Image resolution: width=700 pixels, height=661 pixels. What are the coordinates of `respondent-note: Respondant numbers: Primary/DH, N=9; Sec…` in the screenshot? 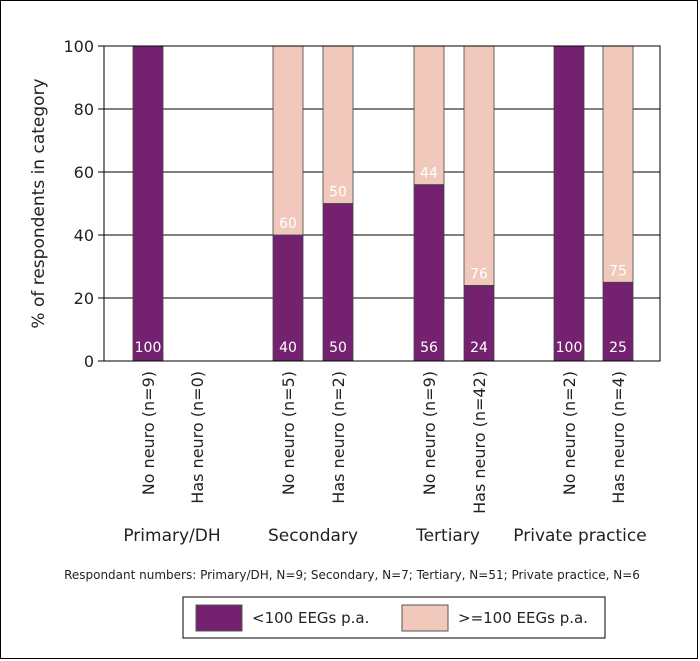 It's located at (352, 575).